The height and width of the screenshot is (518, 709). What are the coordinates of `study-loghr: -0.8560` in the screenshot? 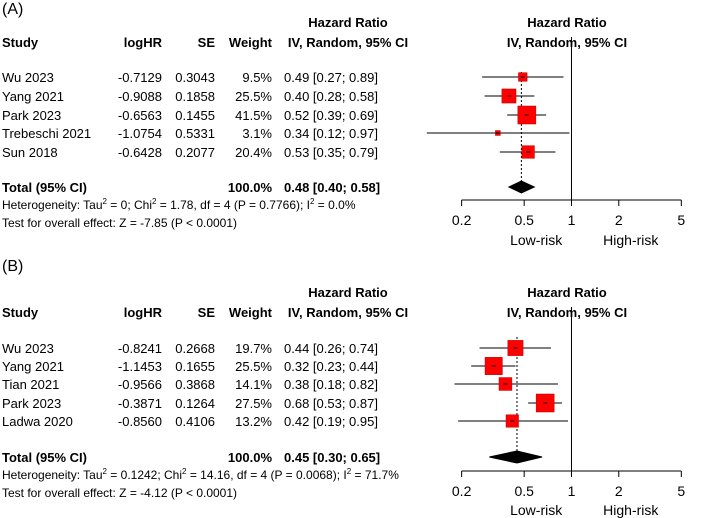 It's located at (140, 421).